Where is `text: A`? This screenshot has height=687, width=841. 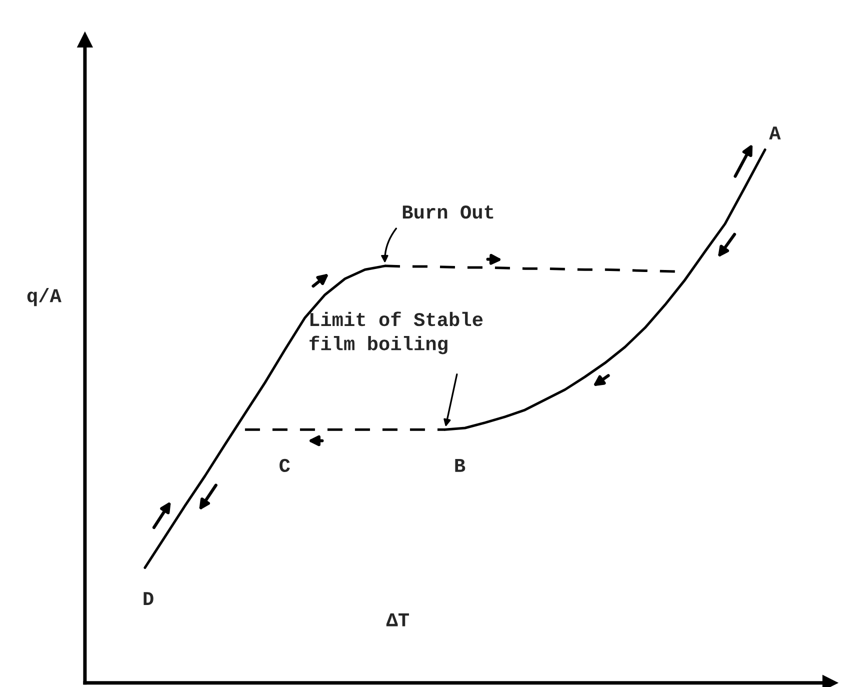
text: A is located at coordinates (775, 133).